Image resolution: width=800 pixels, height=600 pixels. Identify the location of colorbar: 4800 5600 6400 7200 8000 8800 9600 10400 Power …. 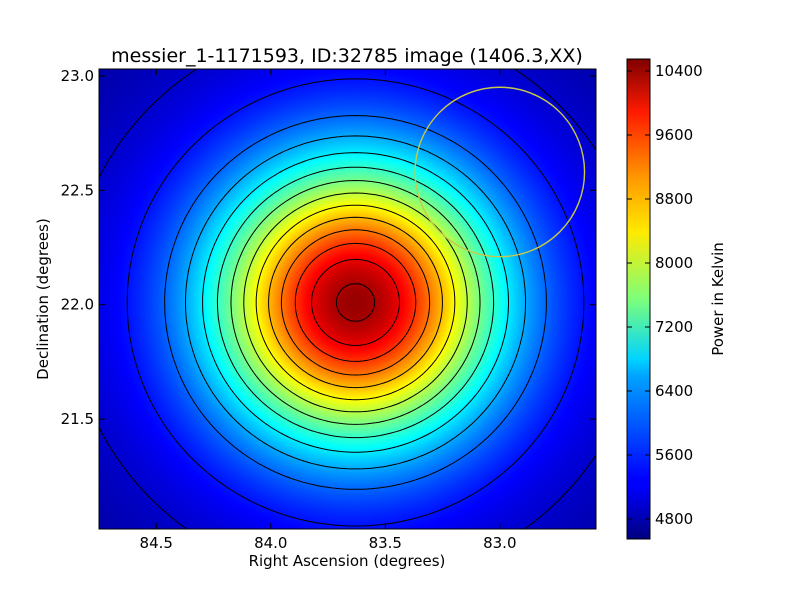
(676, 299).